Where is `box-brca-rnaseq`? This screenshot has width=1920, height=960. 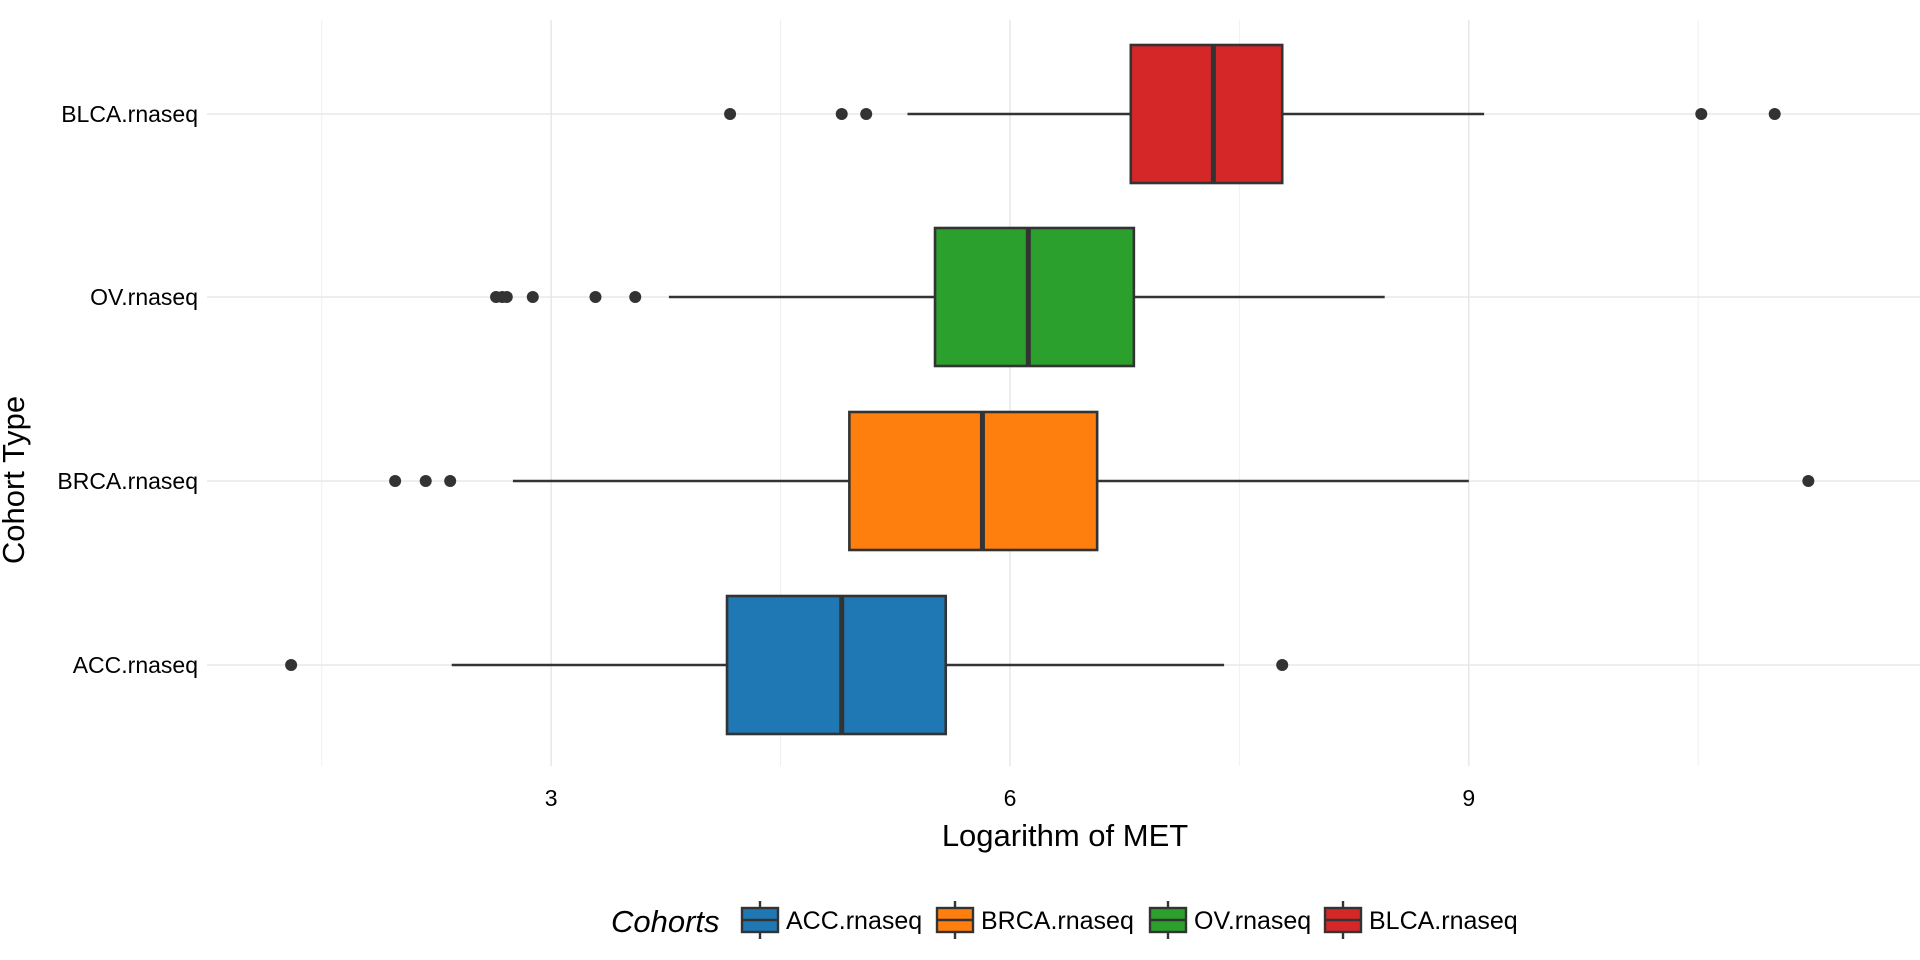 box-brca-rnaseq is located at coordinates (1102, 481).